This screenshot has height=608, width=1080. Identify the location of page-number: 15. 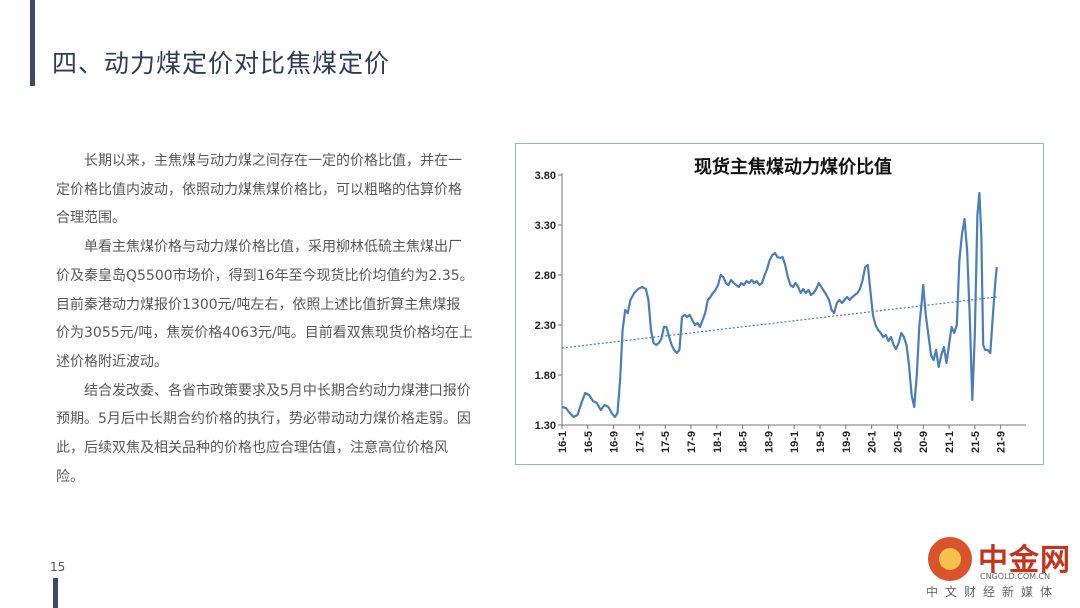
(58, 567).